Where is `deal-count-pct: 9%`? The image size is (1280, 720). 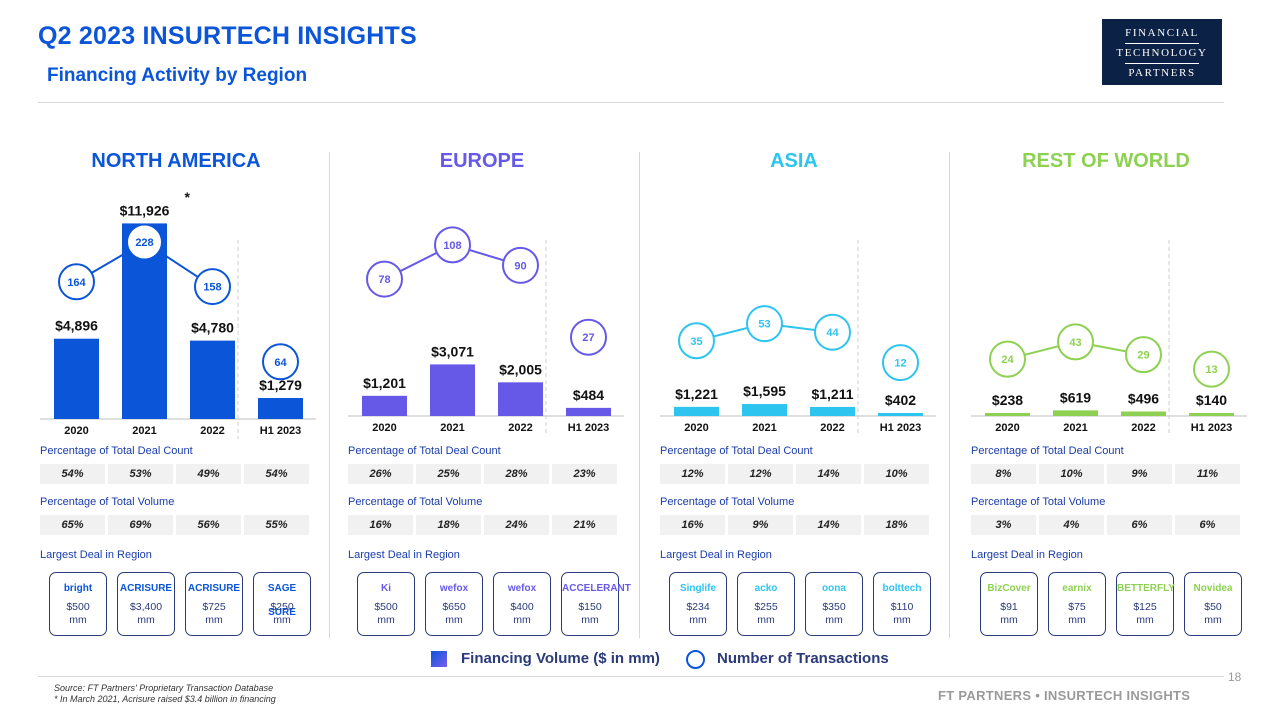 deal-count-pct: 9% is located at coordinates (1139, 474).